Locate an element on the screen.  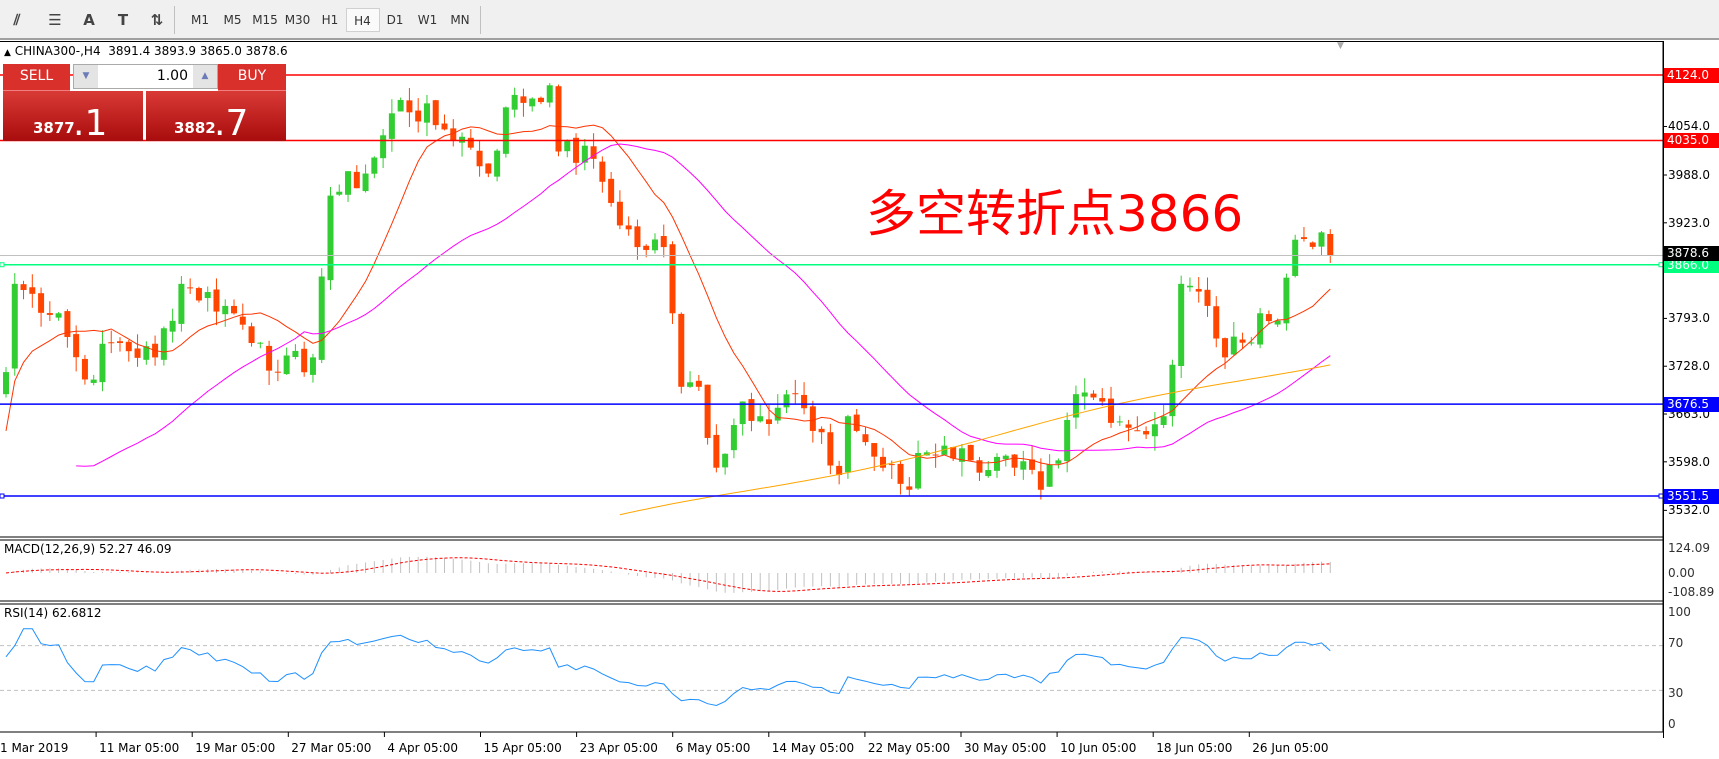
fibonacci-fan-icon: ☰ is located at coordinates (55, 20).